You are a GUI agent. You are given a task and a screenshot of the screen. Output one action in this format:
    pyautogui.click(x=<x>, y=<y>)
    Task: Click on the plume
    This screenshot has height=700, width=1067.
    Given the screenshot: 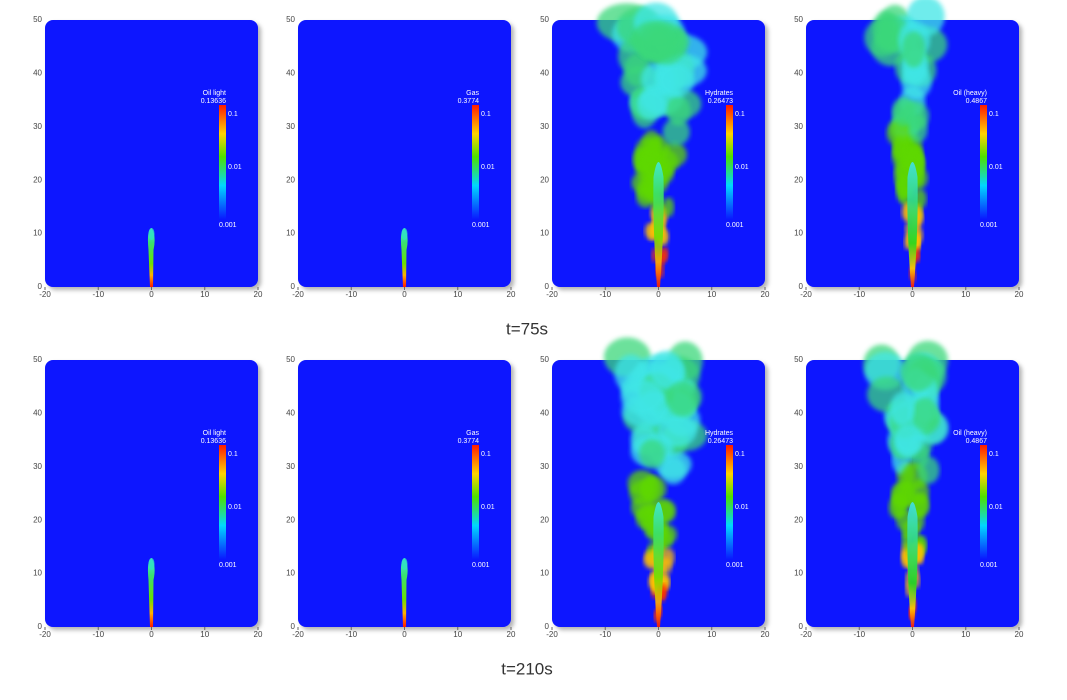 What is the action you would take?
    pyautogui.click(x=655, y=480)
    